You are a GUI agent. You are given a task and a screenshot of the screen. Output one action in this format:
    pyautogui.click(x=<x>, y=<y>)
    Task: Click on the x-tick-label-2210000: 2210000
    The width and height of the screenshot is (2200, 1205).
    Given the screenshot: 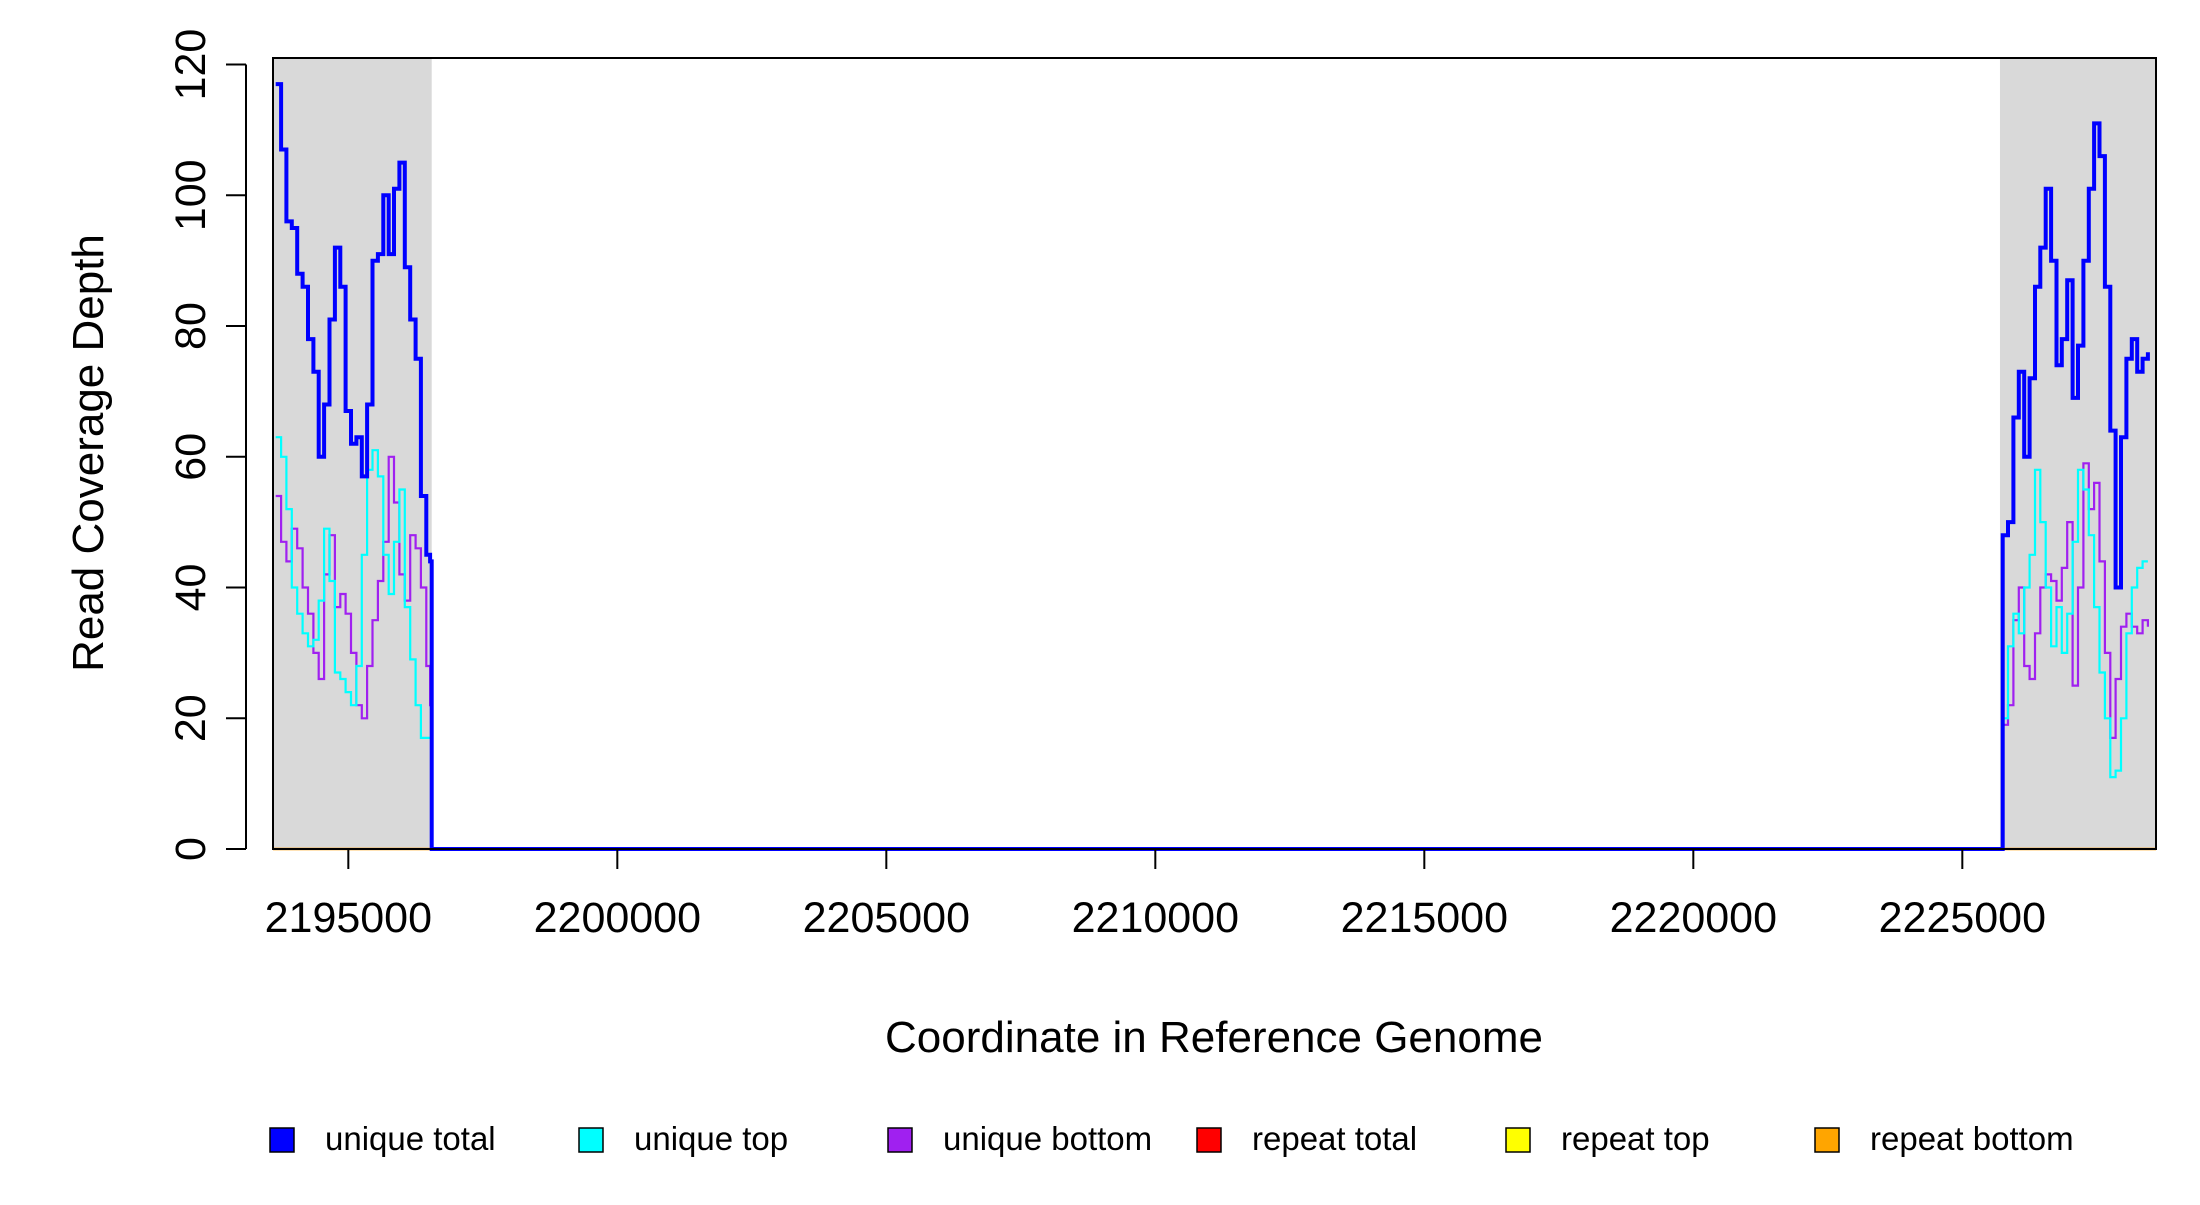 What is the action you would take?
    pyautogui.click(x=1155, y=918)
    